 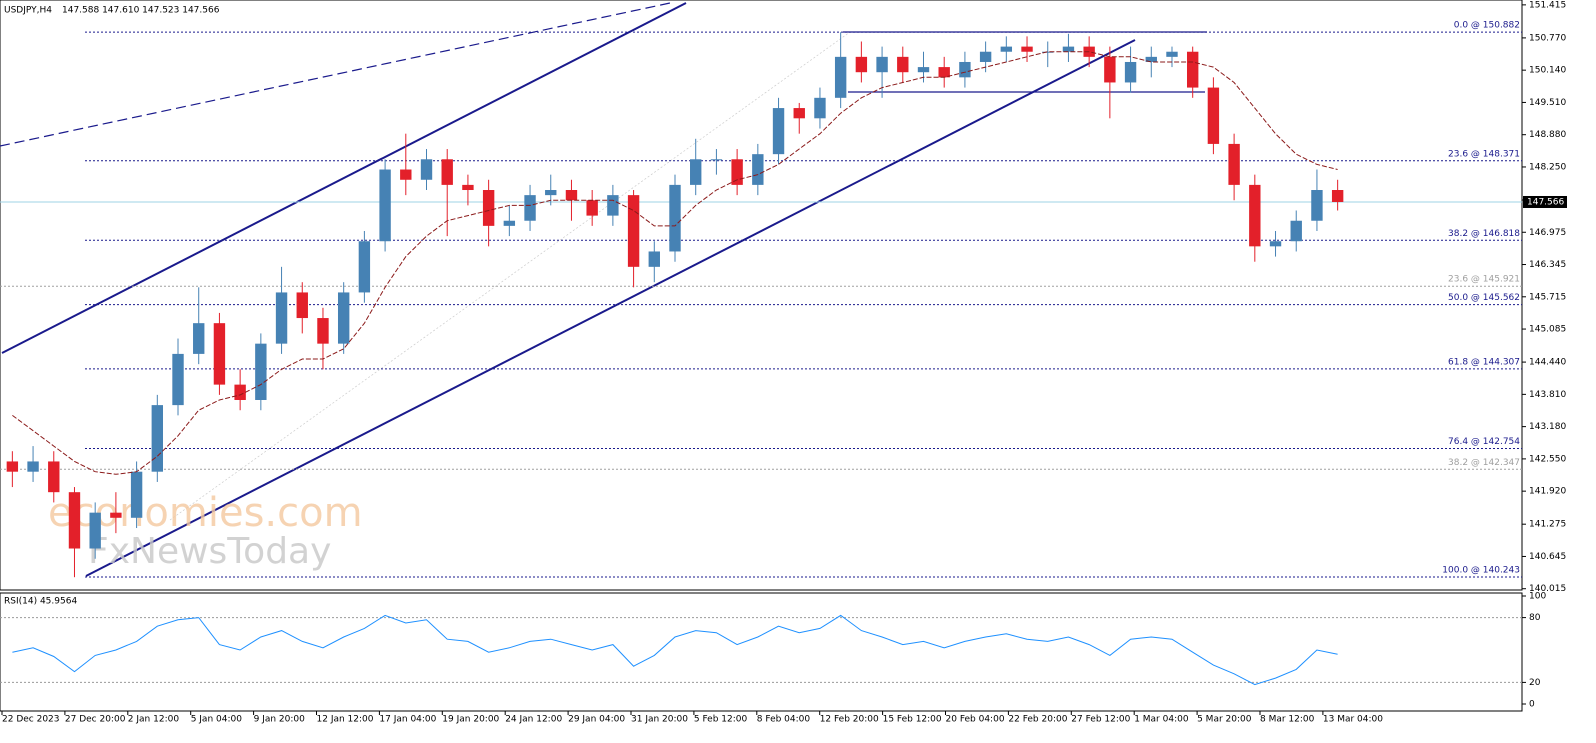 What do you see at coordinates (95, 720) in the screenshot?
I see `x-tick-label: 27 Dec 20:00` at bounding box center [95, 720].